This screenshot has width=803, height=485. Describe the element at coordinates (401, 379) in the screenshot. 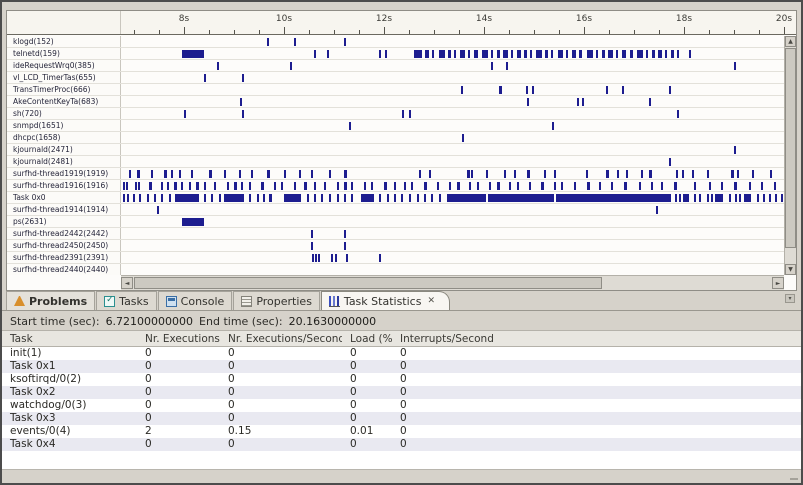

I see `table-row: ksoftirqd/0(2) 0 0 0 0` at that location.